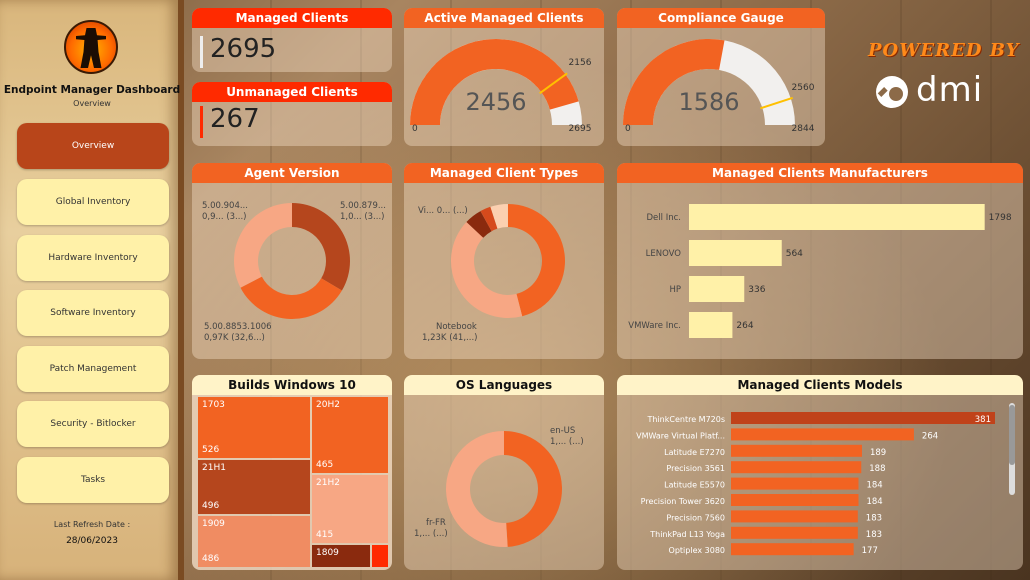  I want to click on compliance-card: Compliance Gauge 1586 0 2844 2560, so click(721, 77).